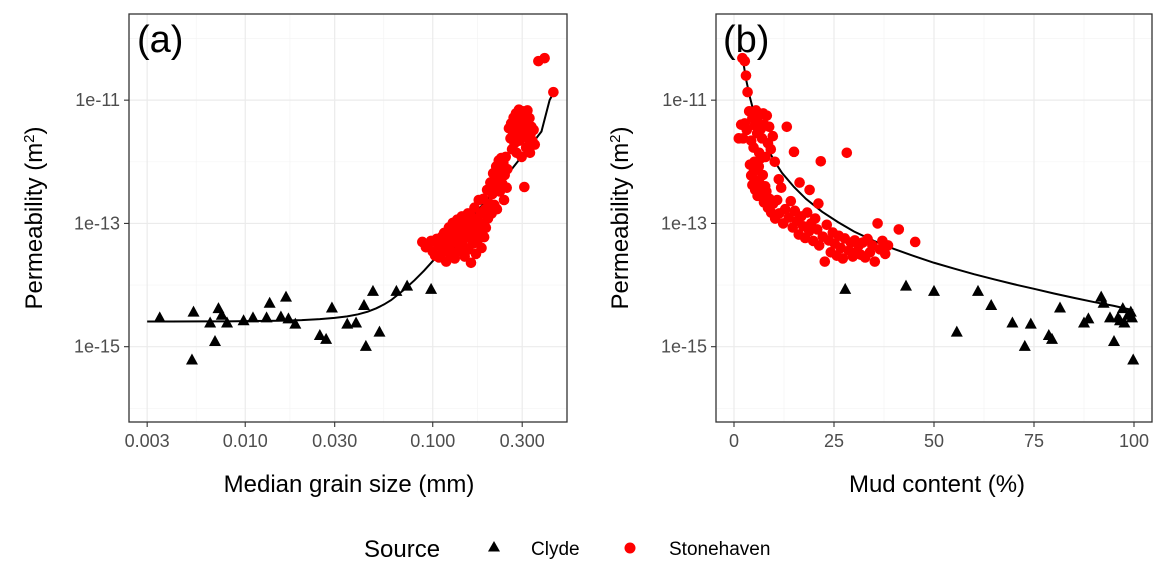  I want to click on panel-b-label: (b), so click(746, 40).